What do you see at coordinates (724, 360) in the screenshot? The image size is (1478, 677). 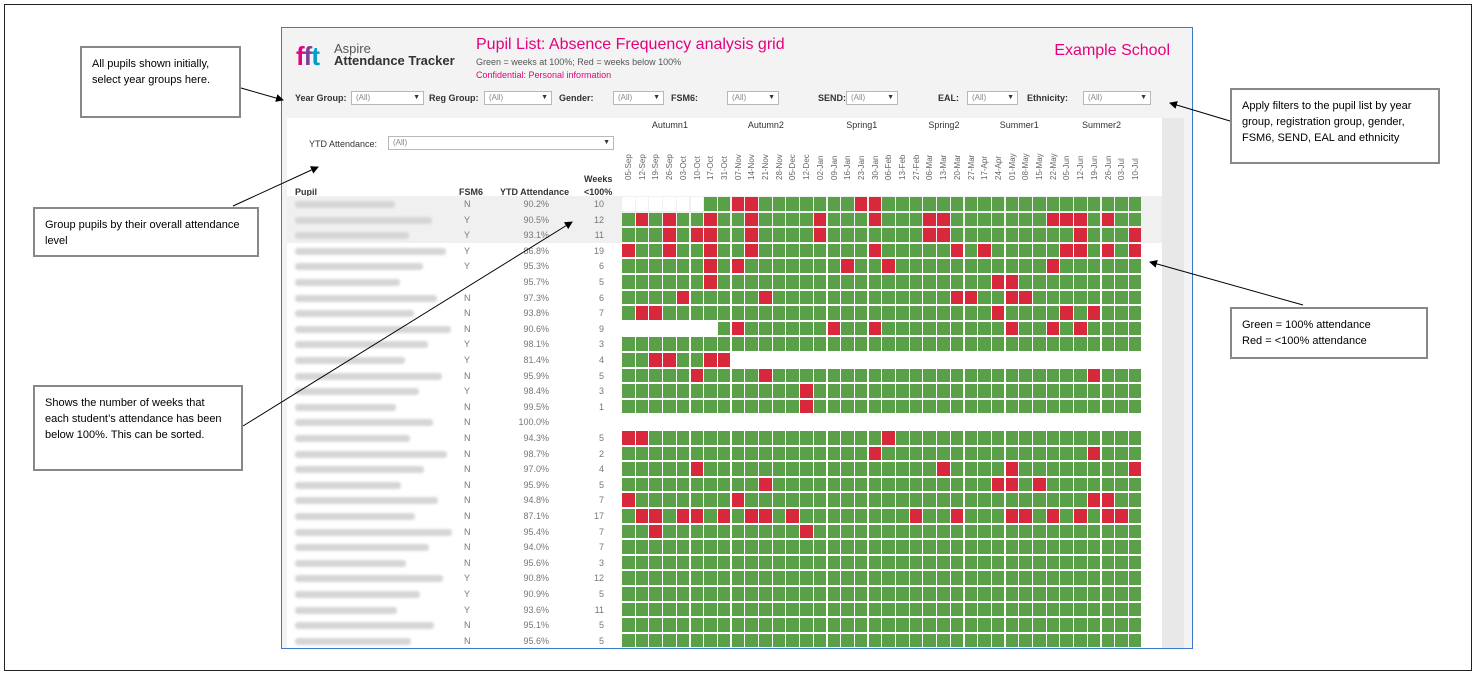 I see `table-row: Y 81.4% 4` at bounding box center [724, 360].